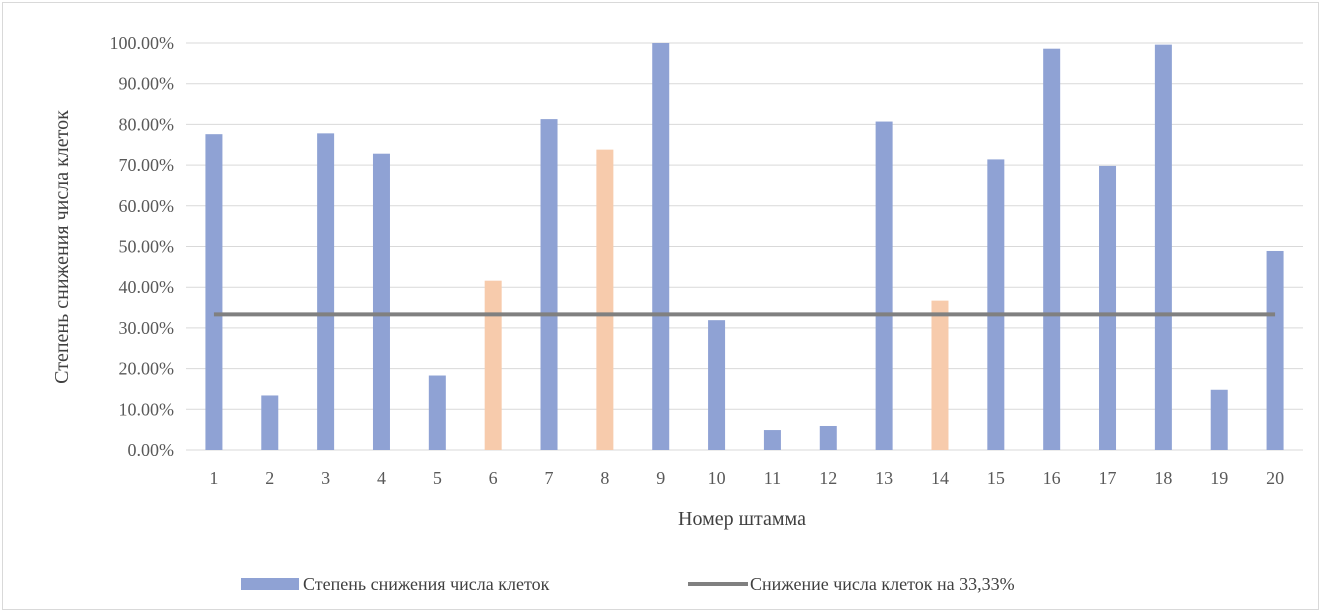 Image resolution: width=1323 pixels, height=614 pixels. I want to click on x-tick-label: 13, so click(884, 478).